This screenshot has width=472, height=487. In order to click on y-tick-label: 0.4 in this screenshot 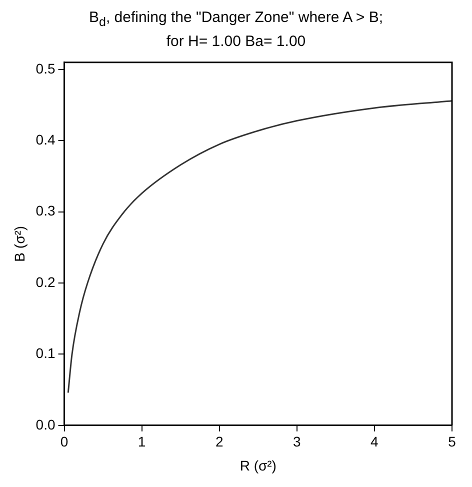, I will do `click(46, 140)`.